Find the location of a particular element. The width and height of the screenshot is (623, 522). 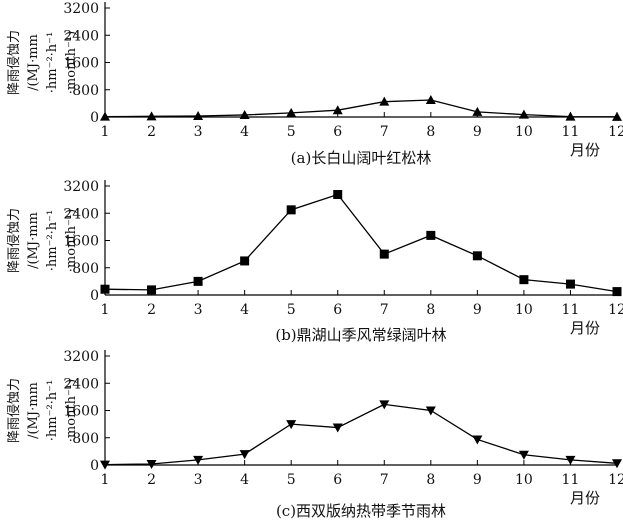

panel-caption: (a)长白山阔叶红松林 is located at coordinates (361, 158).